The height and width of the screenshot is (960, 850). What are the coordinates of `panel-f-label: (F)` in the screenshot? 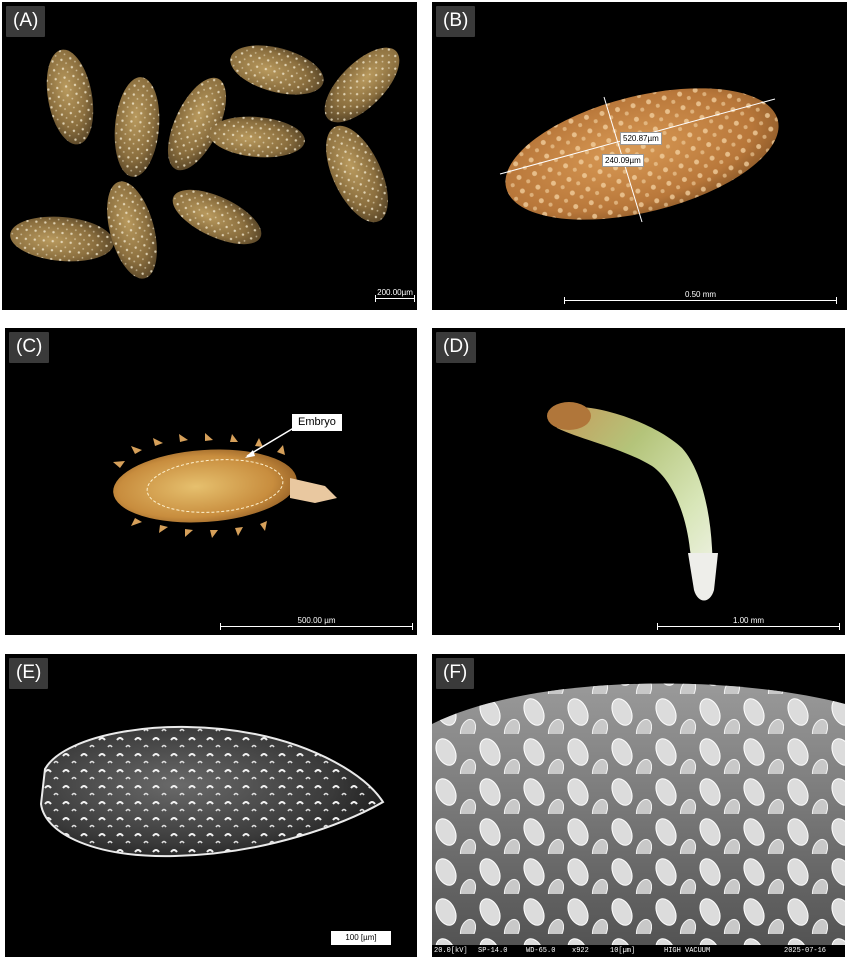 It's located at (455, 673).